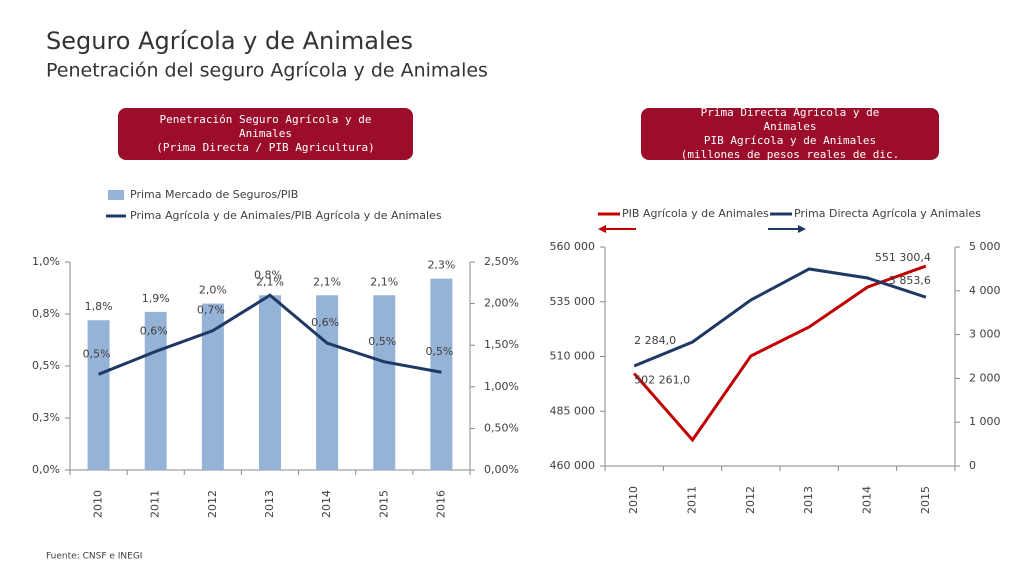  What do you see at coordinates (887, 213) in the screenshot?
I see `legend-label: Prima Directa Agrícola y Animales` at bounding box center [887, 213].